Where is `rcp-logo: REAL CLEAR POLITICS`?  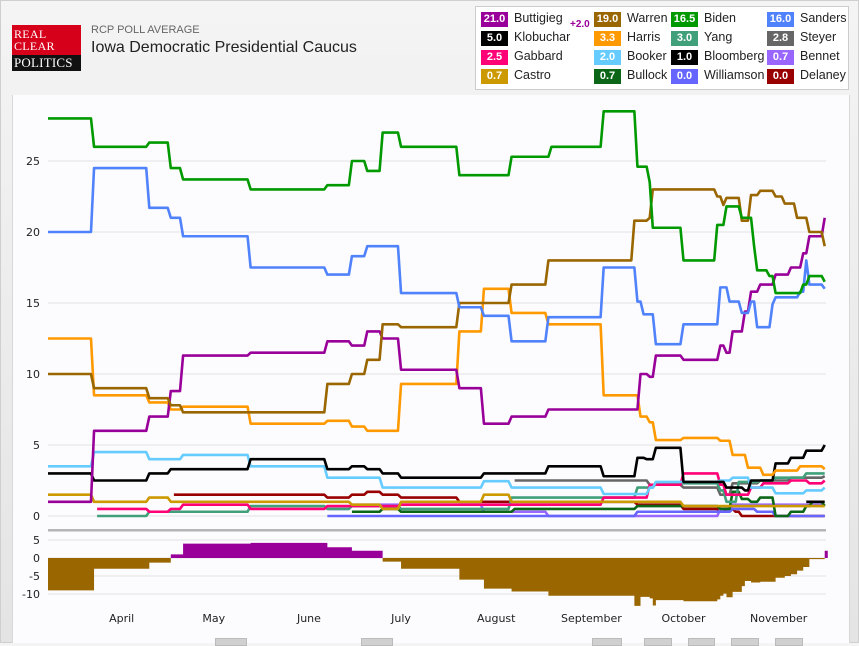
rcp-logo: REAL CLEAR POLITICS is located at coordinates (46, 48).